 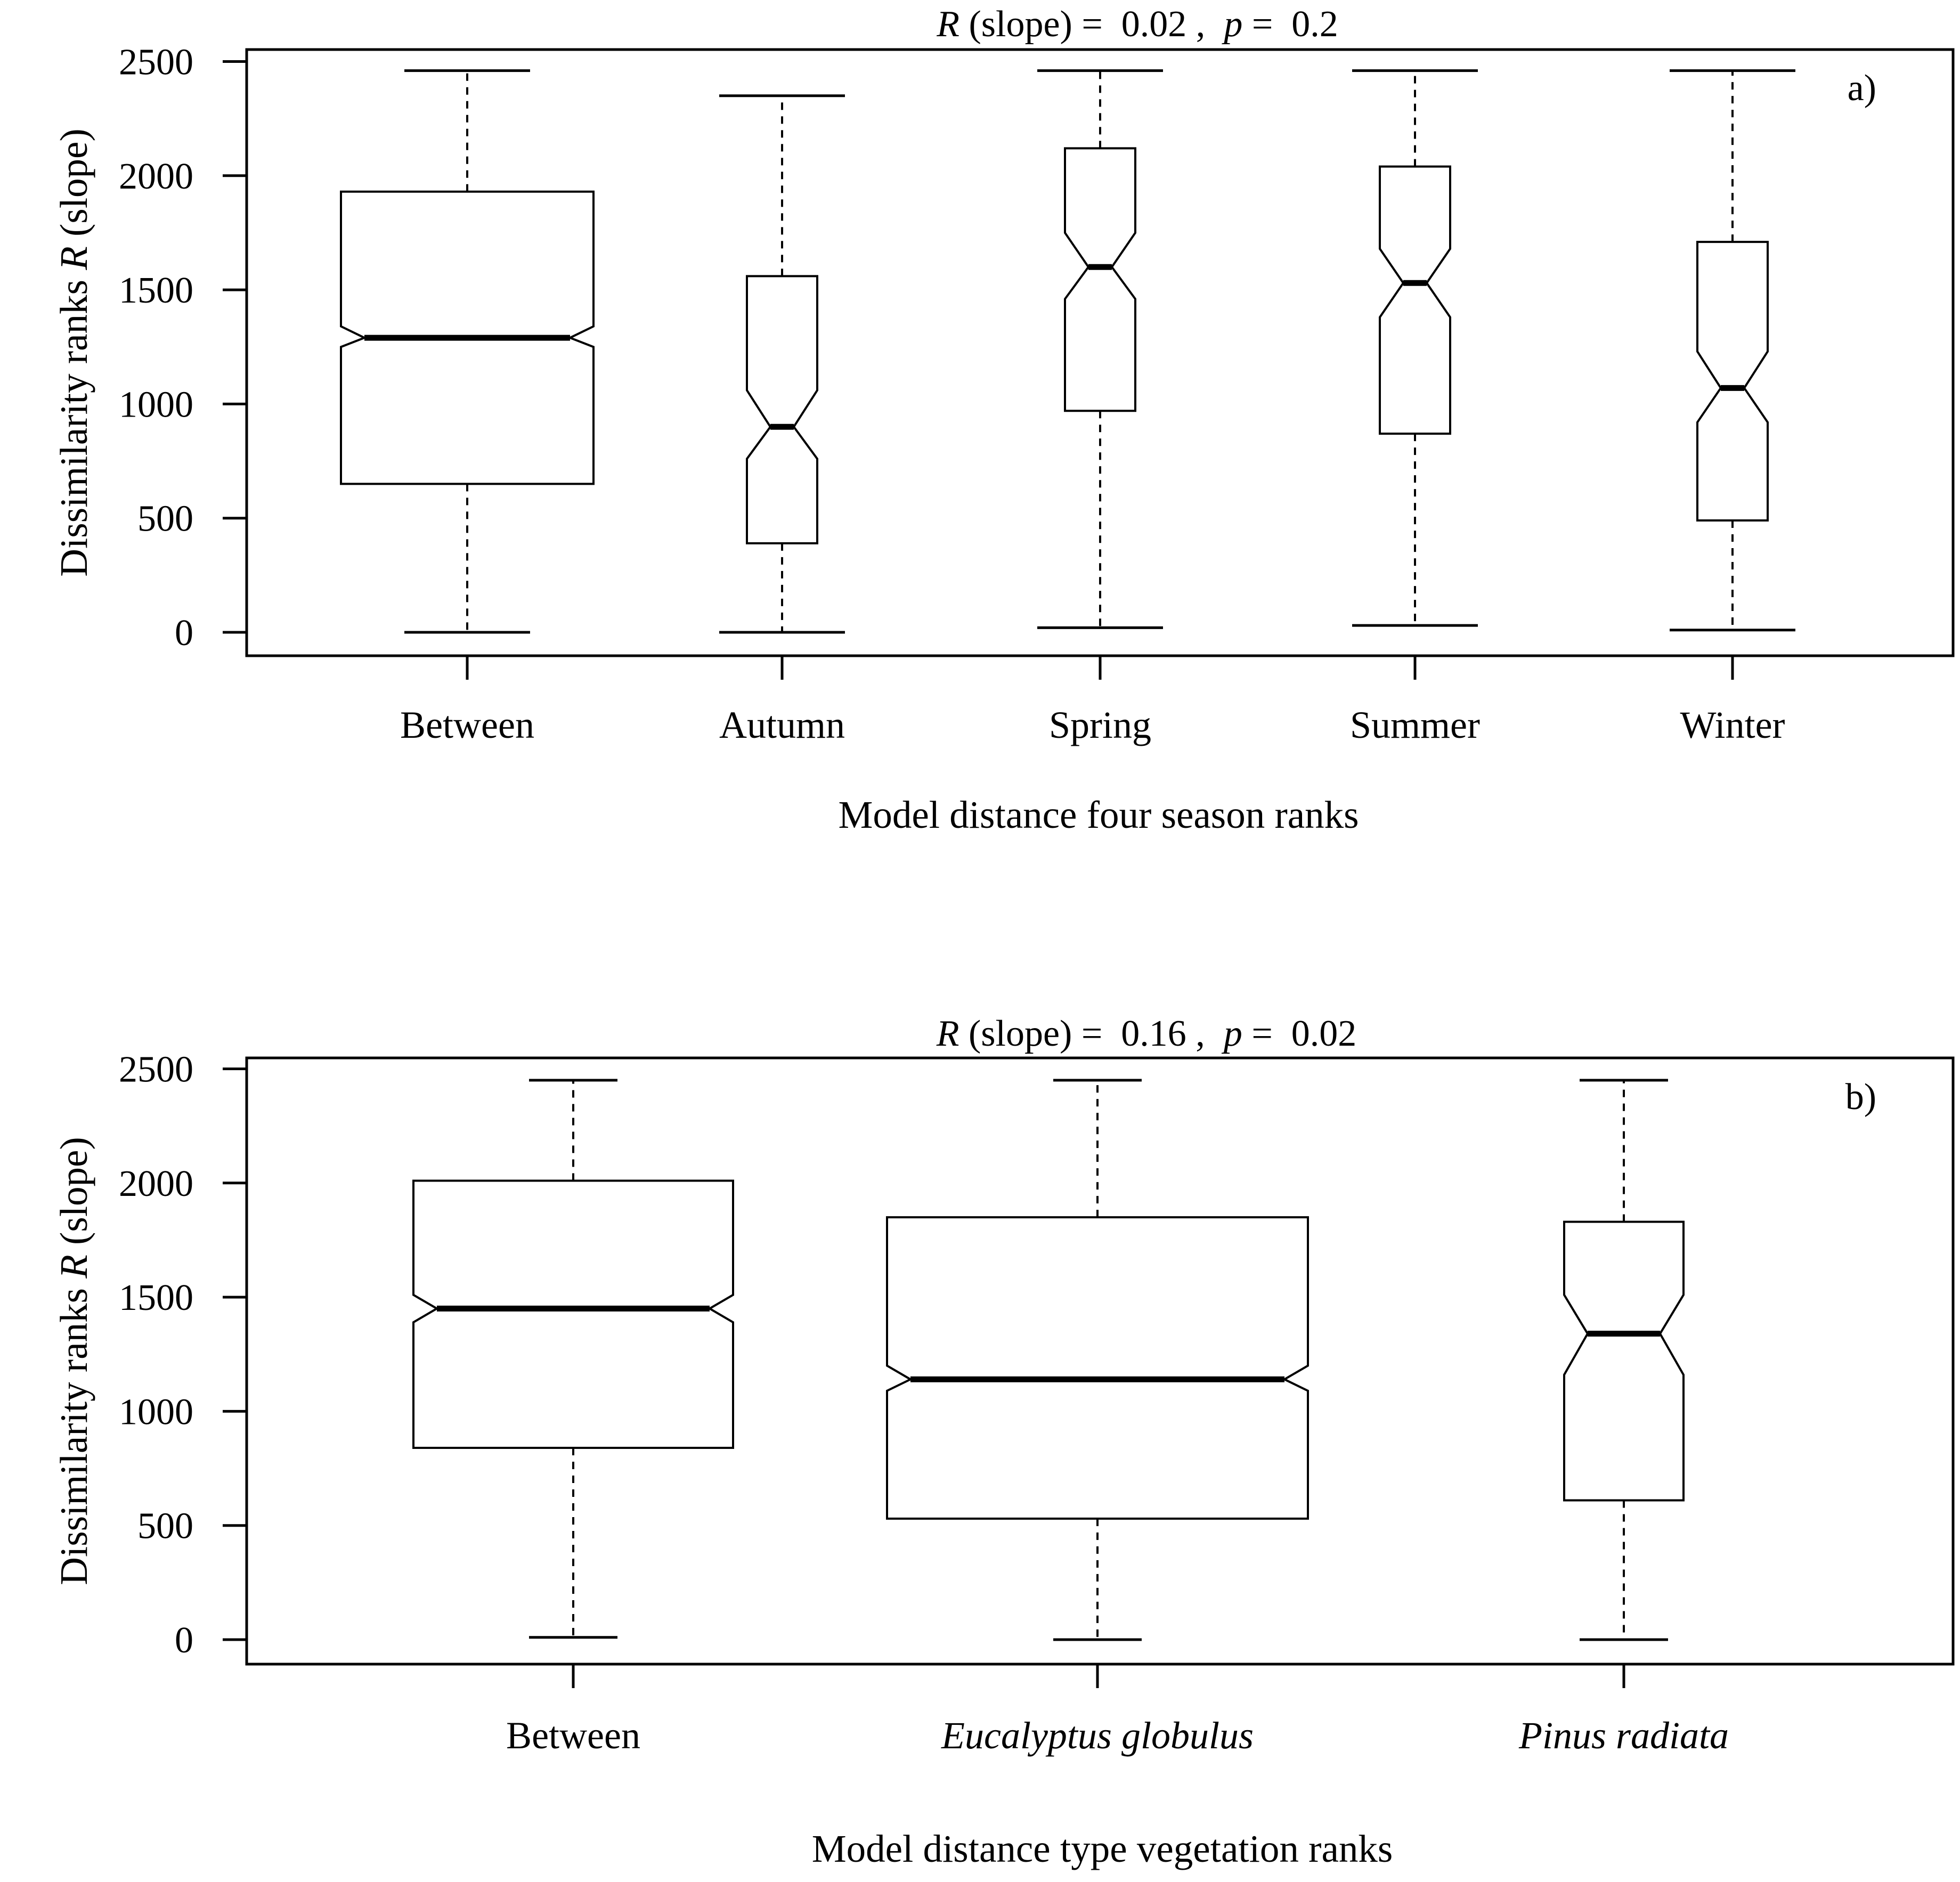 I want to click on box-winter, so click(x=1732, y=350).